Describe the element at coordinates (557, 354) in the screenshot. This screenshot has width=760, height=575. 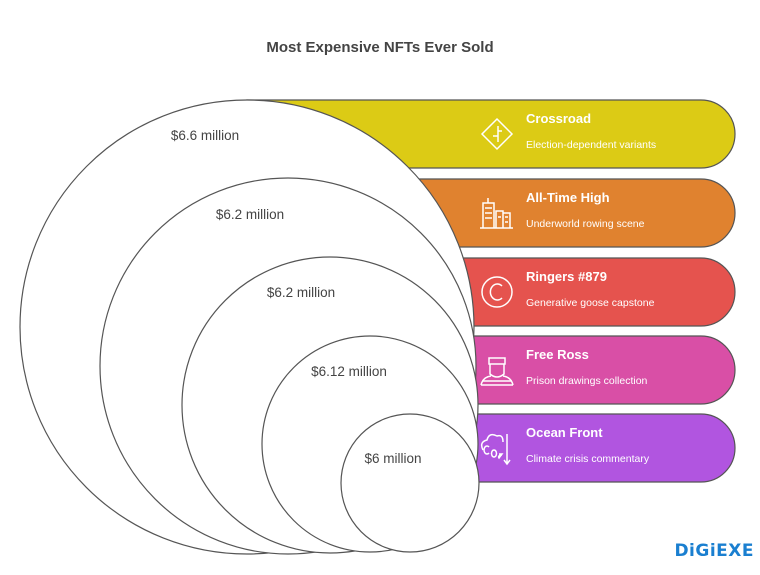
I see `item-name: Free Ross` at that location.